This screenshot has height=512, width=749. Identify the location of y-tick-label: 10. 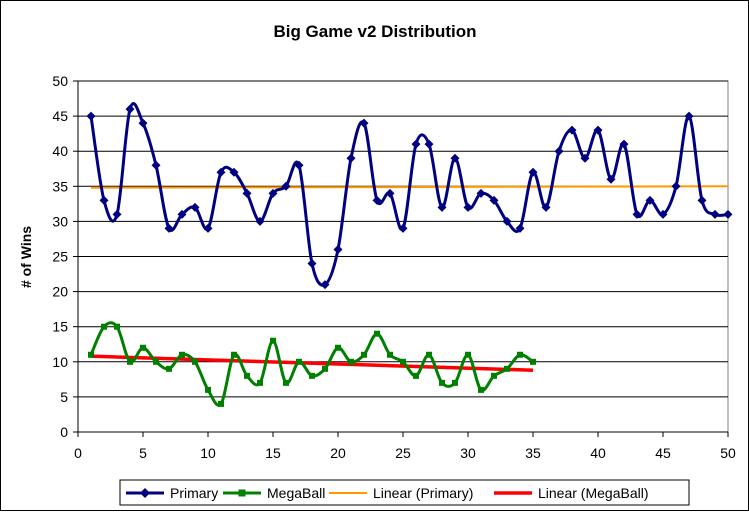
(60, 362).